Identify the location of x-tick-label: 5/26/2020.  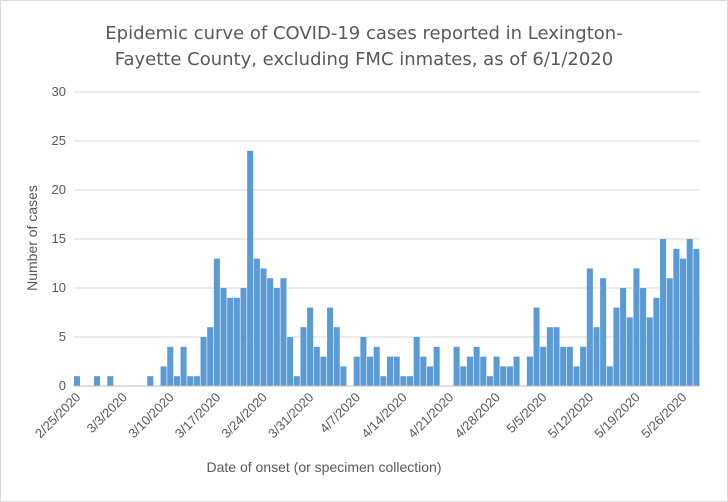
(664, 416).